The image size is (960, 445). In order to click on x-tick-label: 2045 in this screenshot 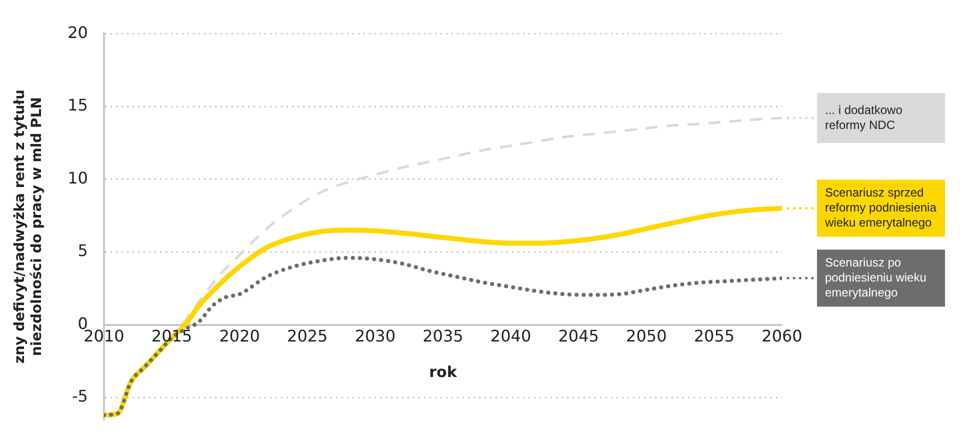, I will do `click(578, 336)`.